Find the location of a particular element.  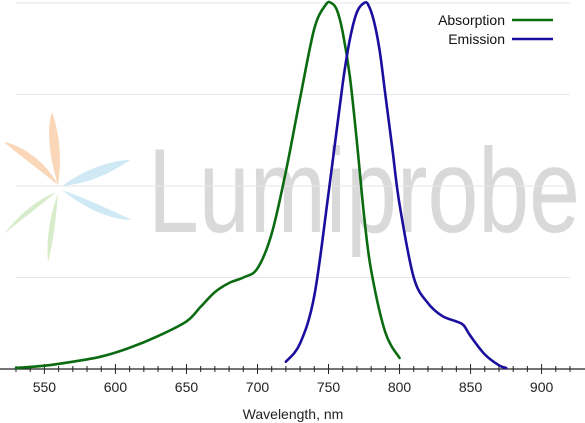

watermark-logo-icon is located at coordinates (68, 187).